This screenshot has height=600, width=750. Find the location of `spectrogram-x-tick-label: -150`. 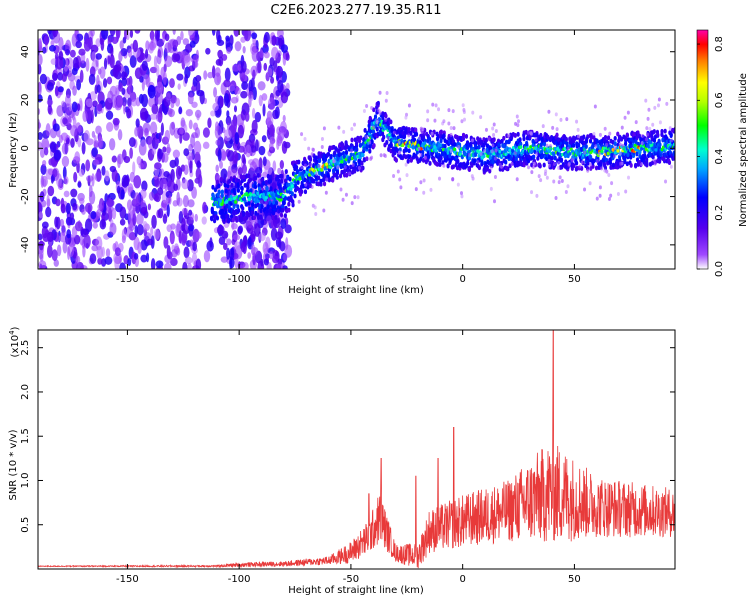

spectrogram-x-tick-label: -150 is located at coordinates (127, 279).